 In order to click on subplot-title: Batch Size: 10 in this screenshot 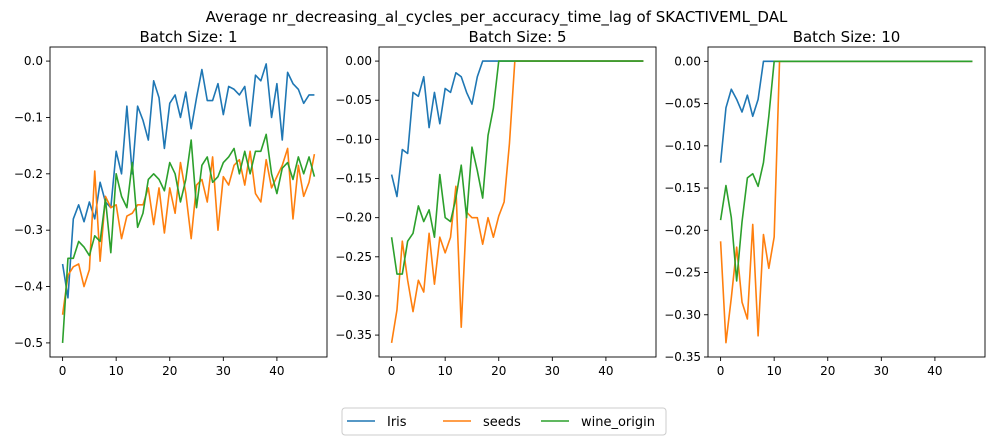, I will do `click(847, 37)`.